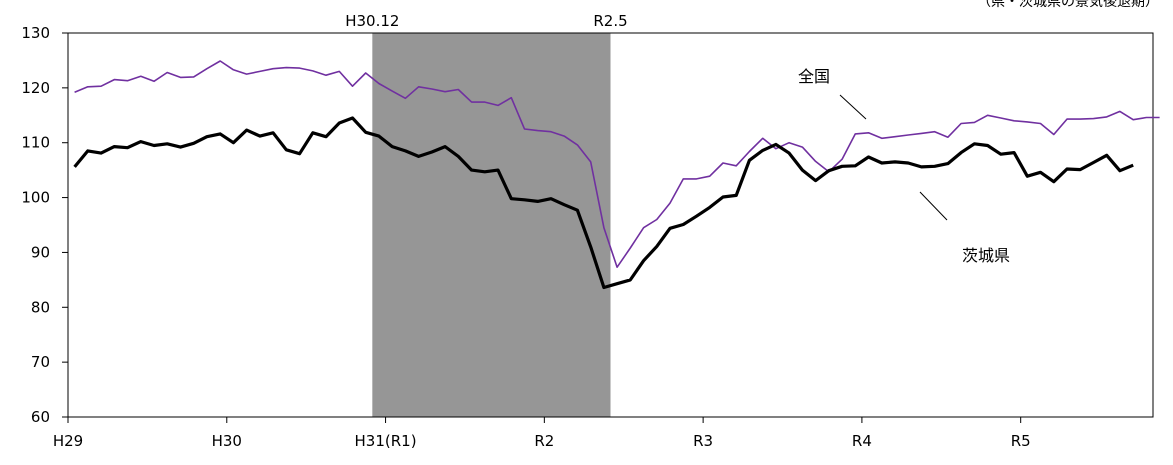 The width and height of the screenshot is (1173, 465). Describe the element at coordinates (372, 21) in the screenshot. I see `shade-start-label: H30.12` at that location.